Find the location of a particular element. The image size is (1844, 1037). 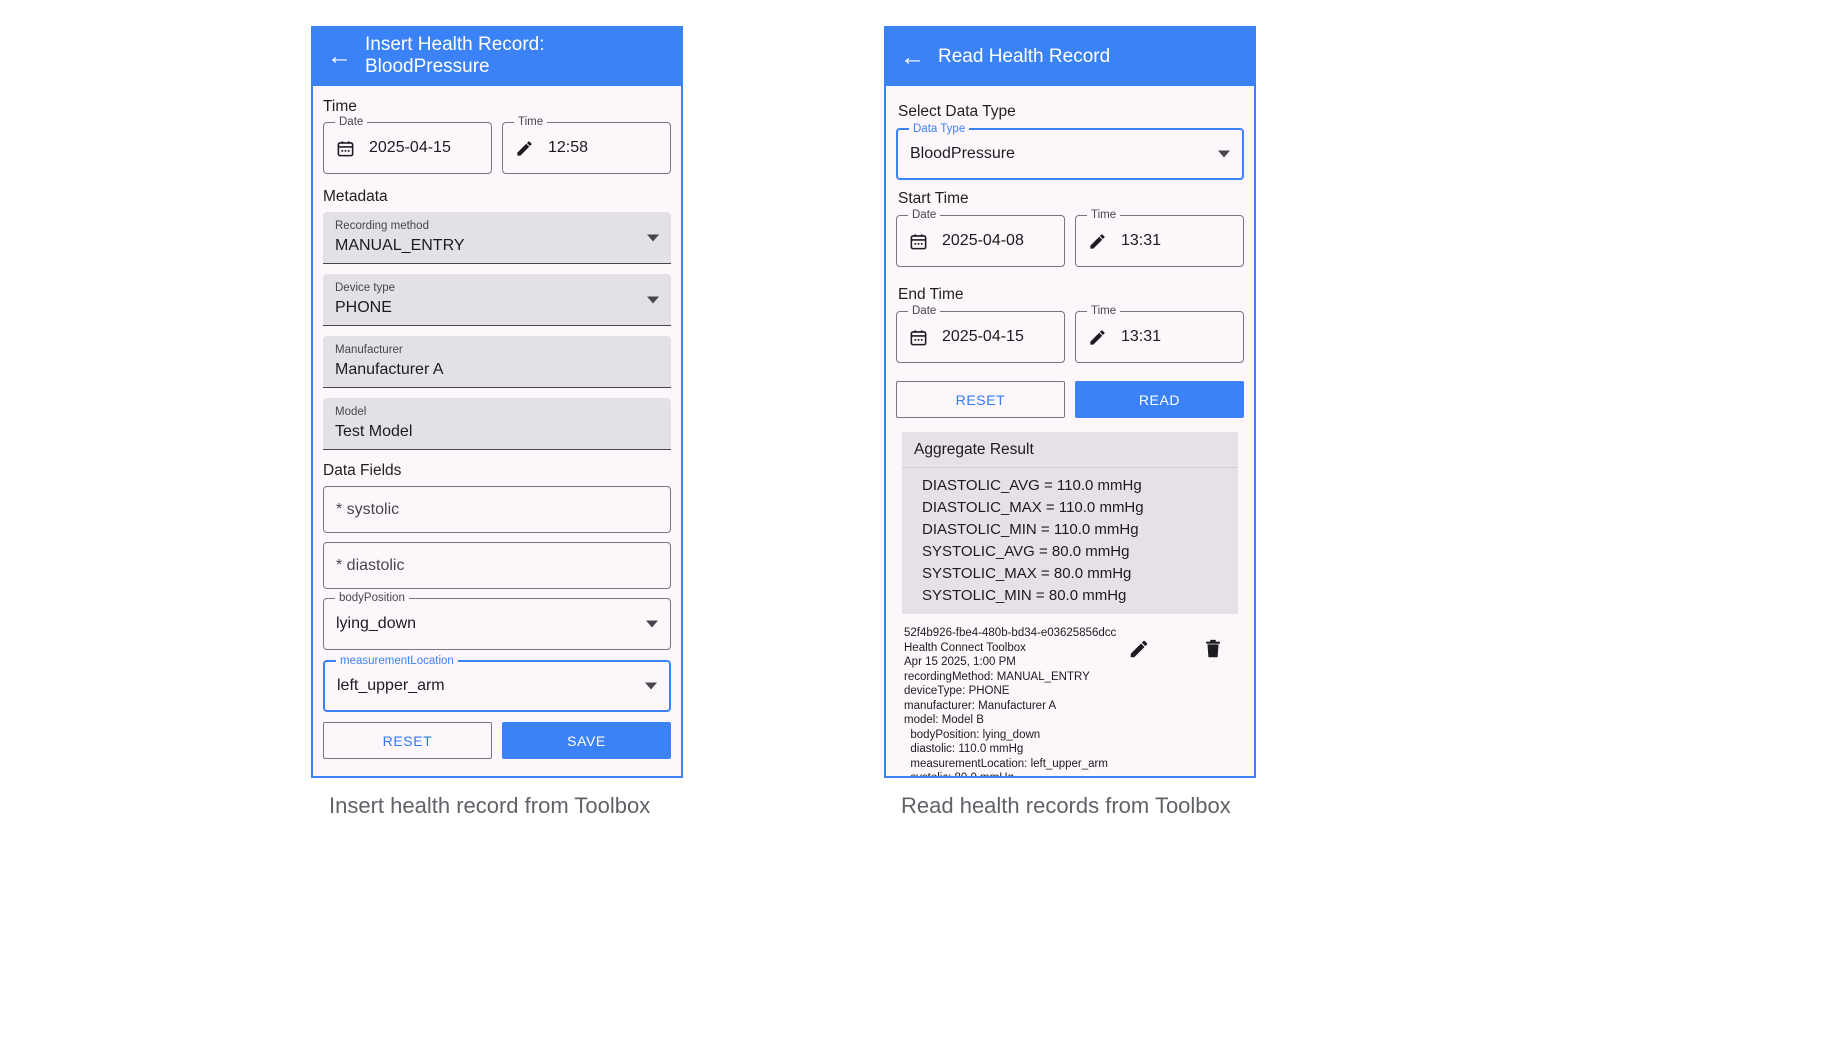

read-appbar-title: Read Health Record is located at coordinates (1024, 56).